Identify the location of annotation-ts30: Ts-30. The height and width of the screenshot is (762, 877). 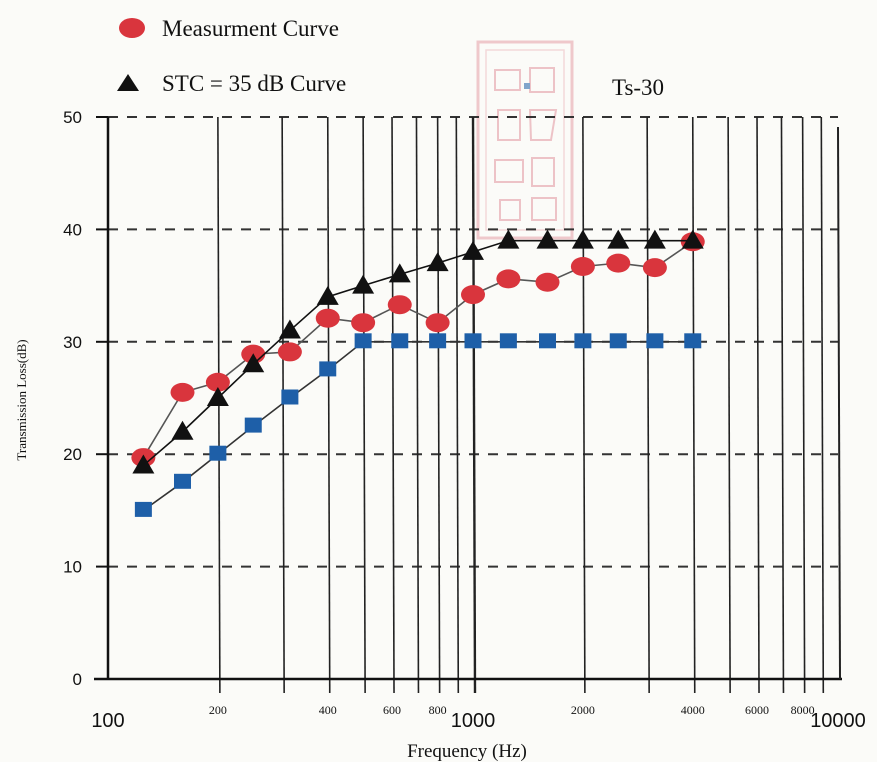
(638, 87).